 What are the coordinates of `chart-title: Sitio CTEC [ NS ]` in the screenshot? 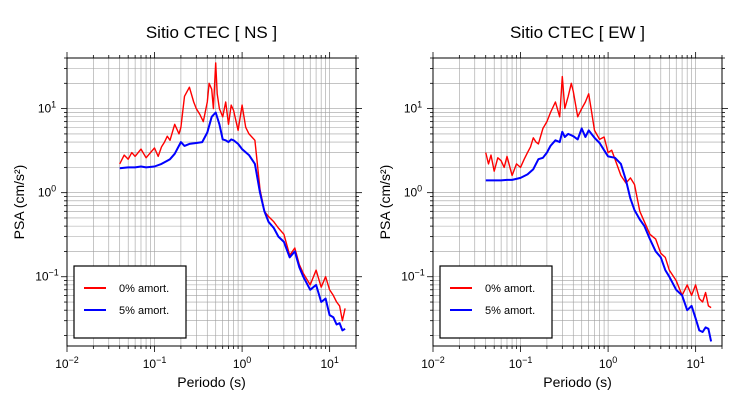 It's located at (211, 32).